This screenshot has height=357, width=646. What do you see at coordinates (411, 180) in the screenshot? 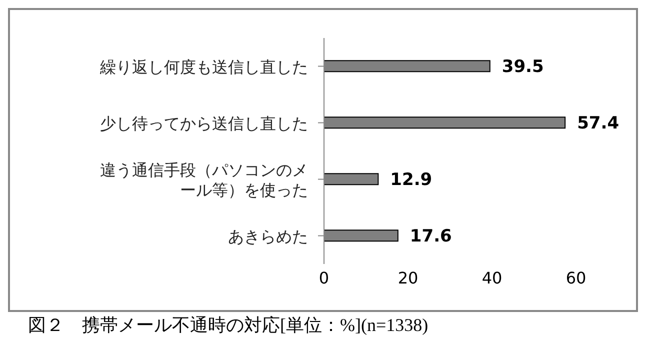
I see `data-label: 12.9` at bounding box center [411, 180].